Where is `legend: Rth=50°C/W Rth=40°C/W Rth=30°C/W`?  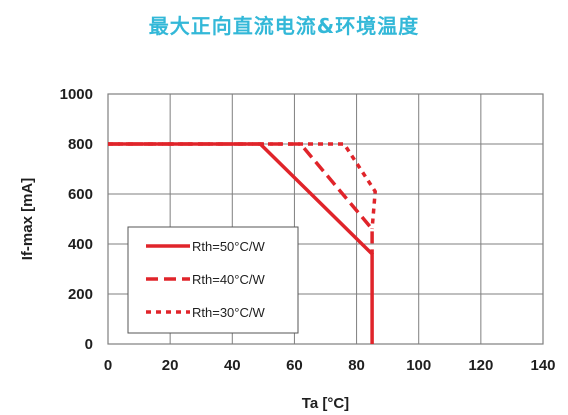 legend: Rth=50°C/W Rth=40°C/W Rth=30°C/W is located at coordinates (213, 280).